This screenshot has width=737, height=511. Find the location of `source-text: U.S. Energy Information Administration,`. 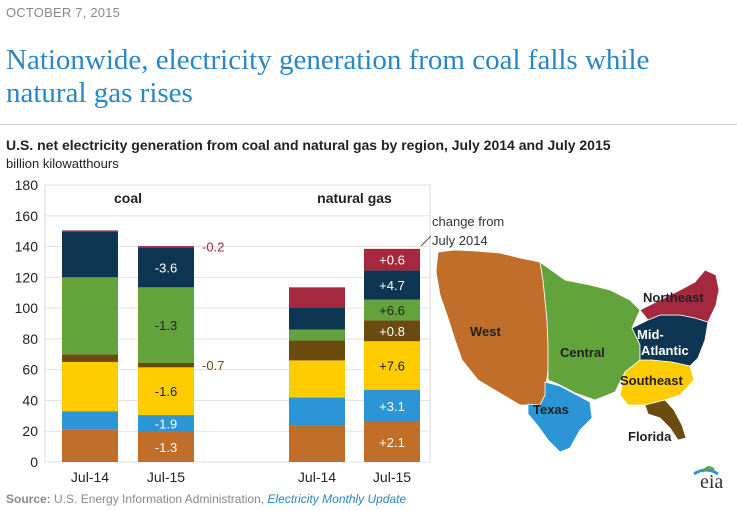

source-text: U.S. Energy Information Administration, is located at coordinates (159, 499).